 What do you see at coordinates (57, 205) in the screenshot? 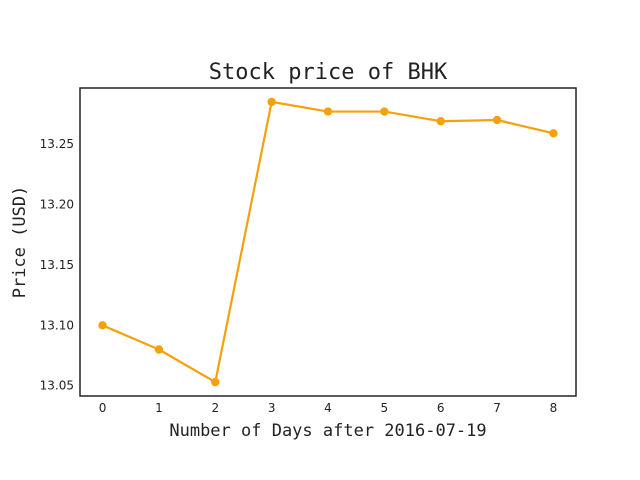
I see `y-tick-label: 13.20` at bounding box center [57, 205].